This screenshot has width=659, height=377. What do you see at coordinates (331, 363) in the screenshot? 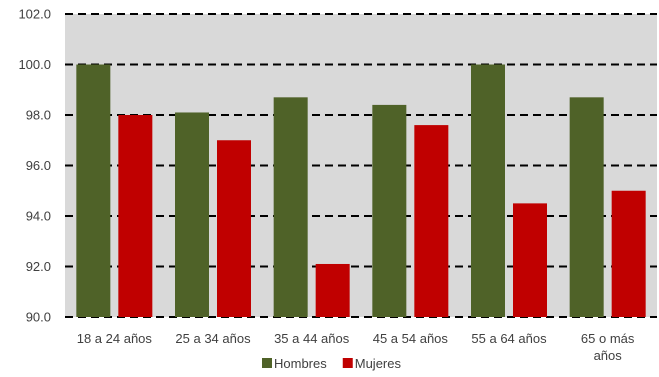
I see `legend: Hombres Mujeres` at bounding box center [331, 363].